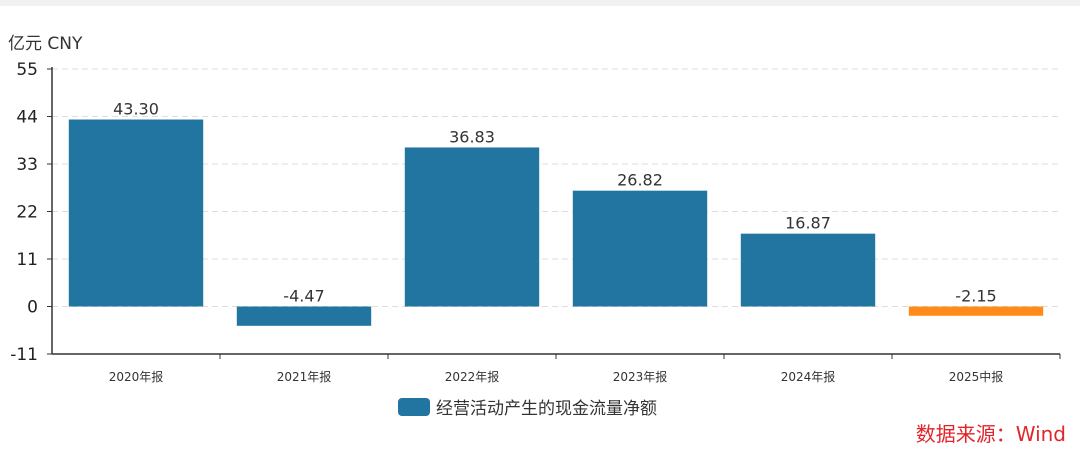  What do you see at coordinates (546, 409) in the screenshot?
I see `legend-label: 经营活动产生的现金流量净额` at bounding box center [546, 409].